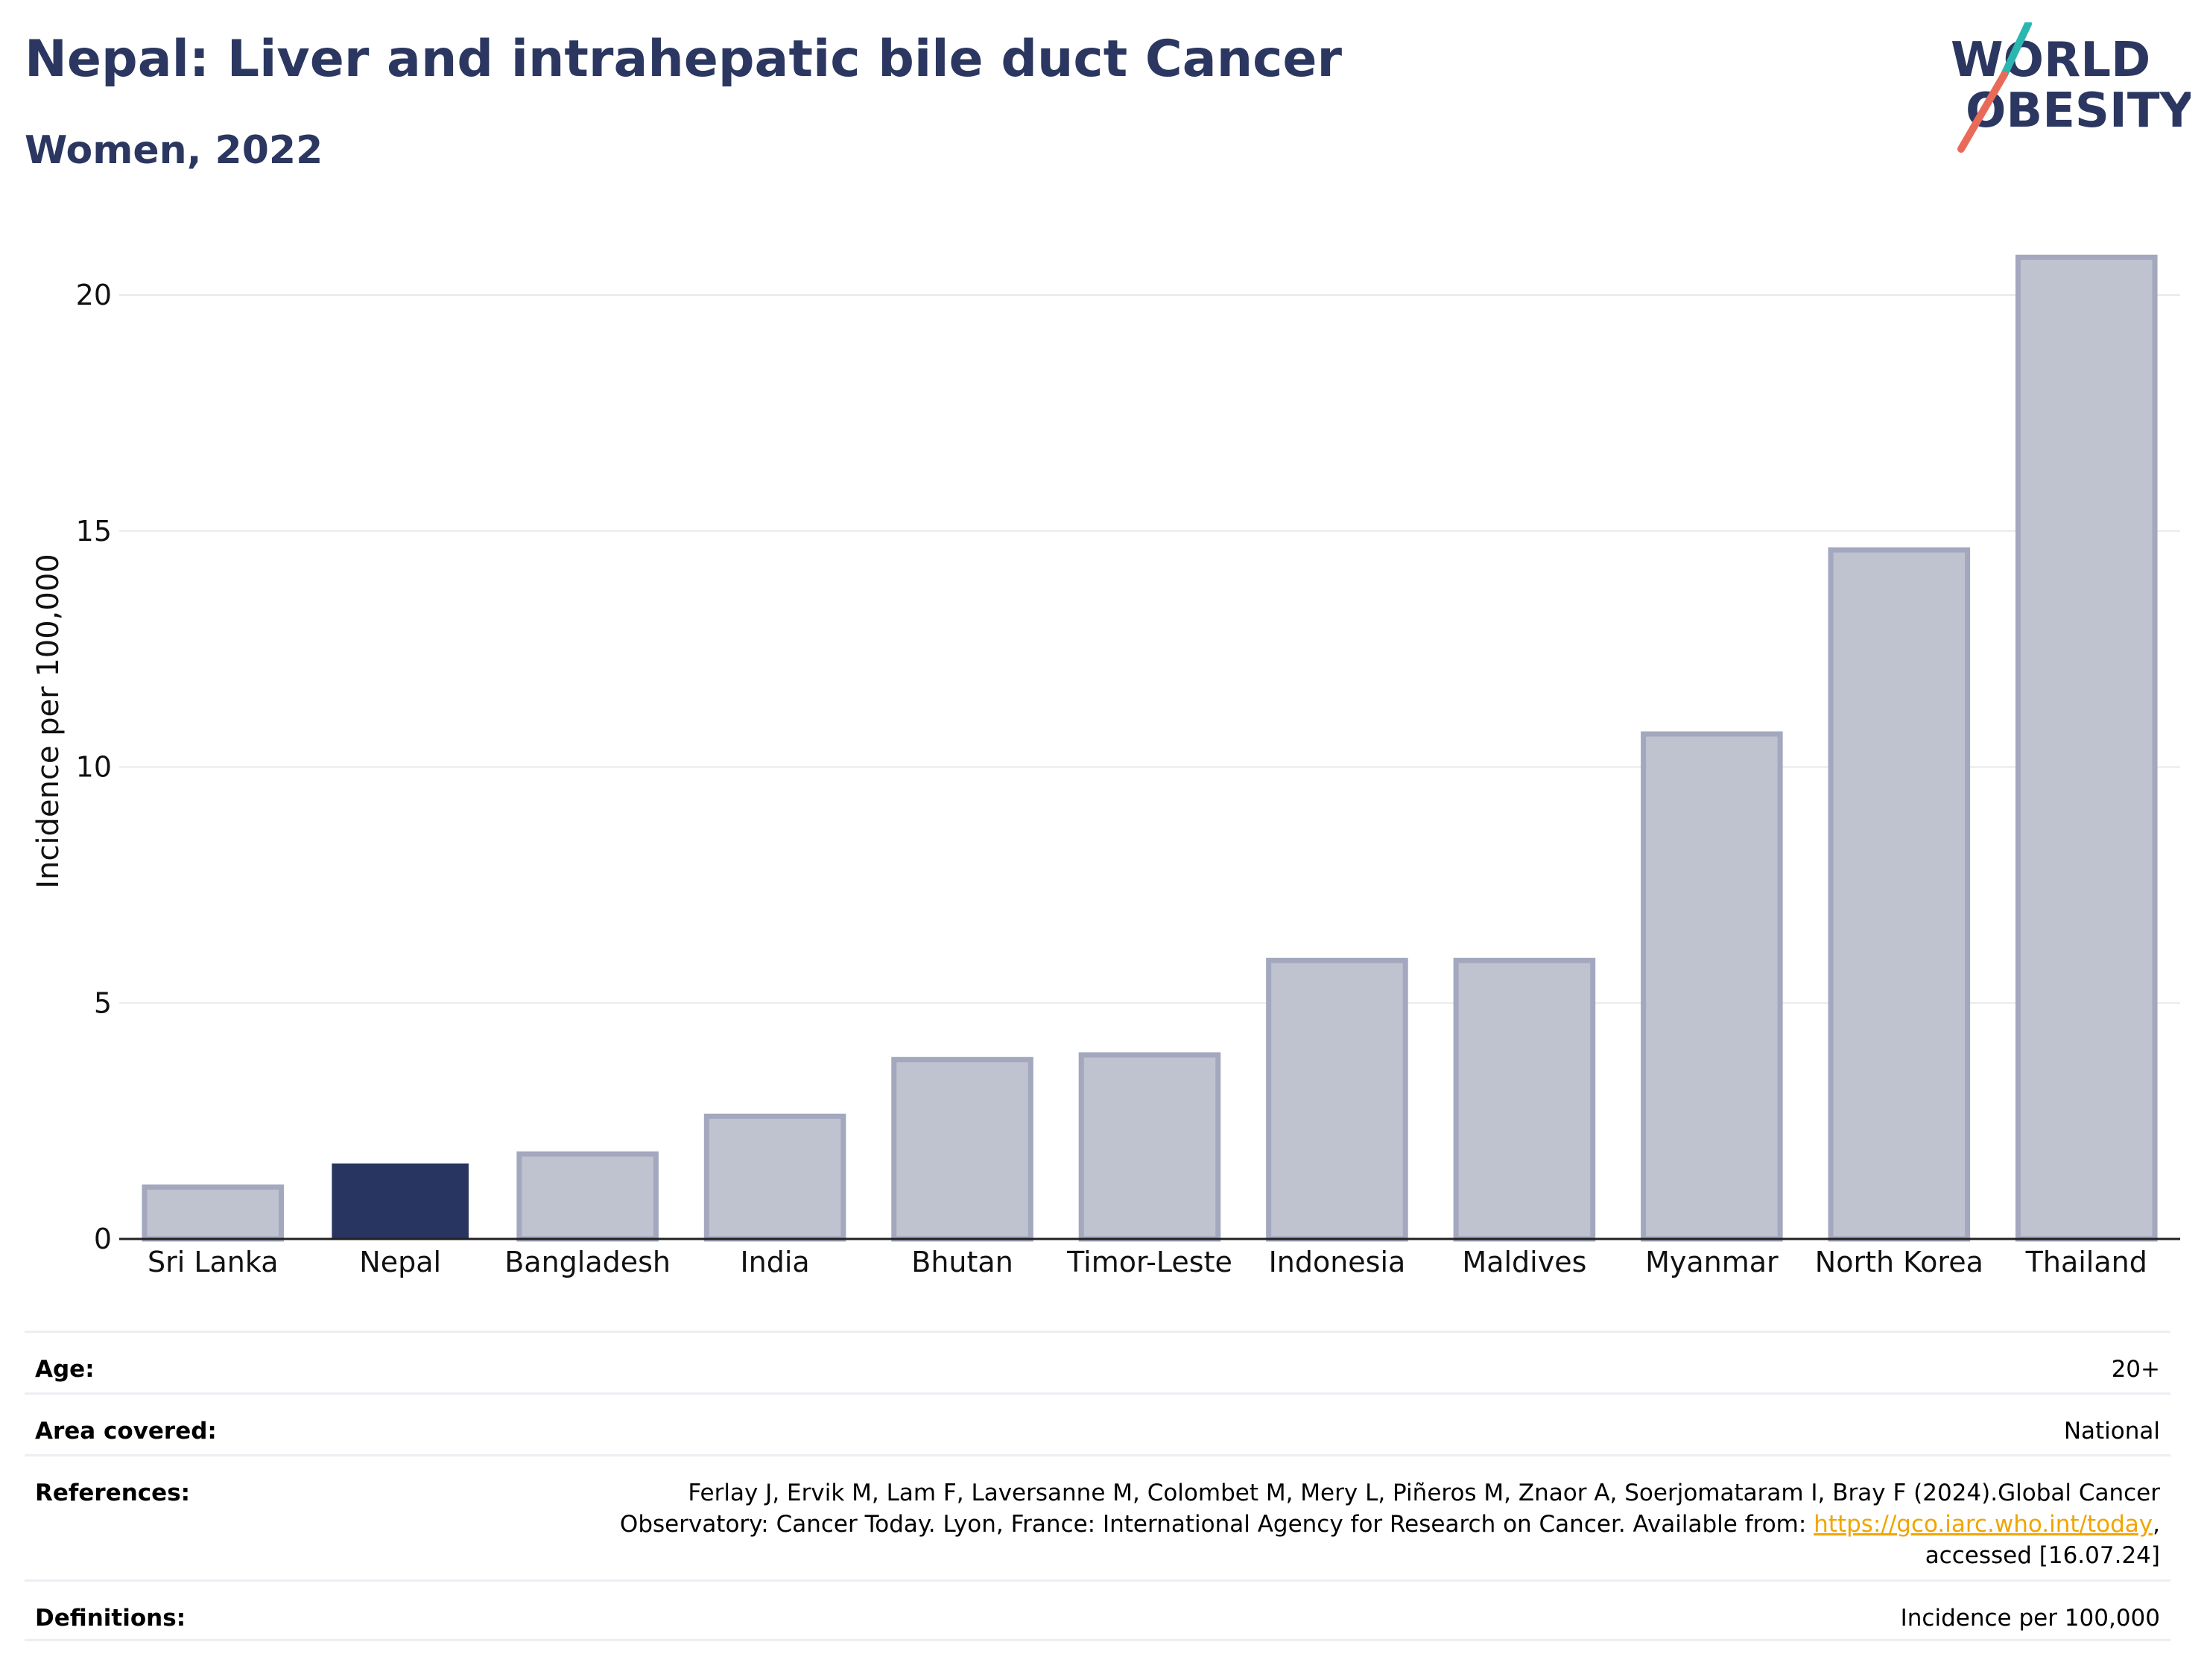 Image resolution: width=2204 pixels, height=1680 pixels. Describe the element at coordinates (48, 721) in the screenshot. I see `y-axis-title: Incidence per 100,000` at that location.